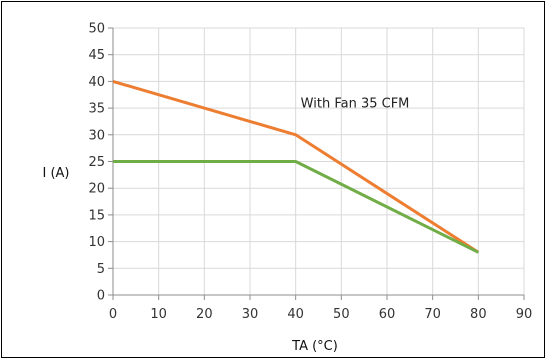 This screenshot has height=361, width=548. I want to click on y-tick-label: 50, so click(96, 29).